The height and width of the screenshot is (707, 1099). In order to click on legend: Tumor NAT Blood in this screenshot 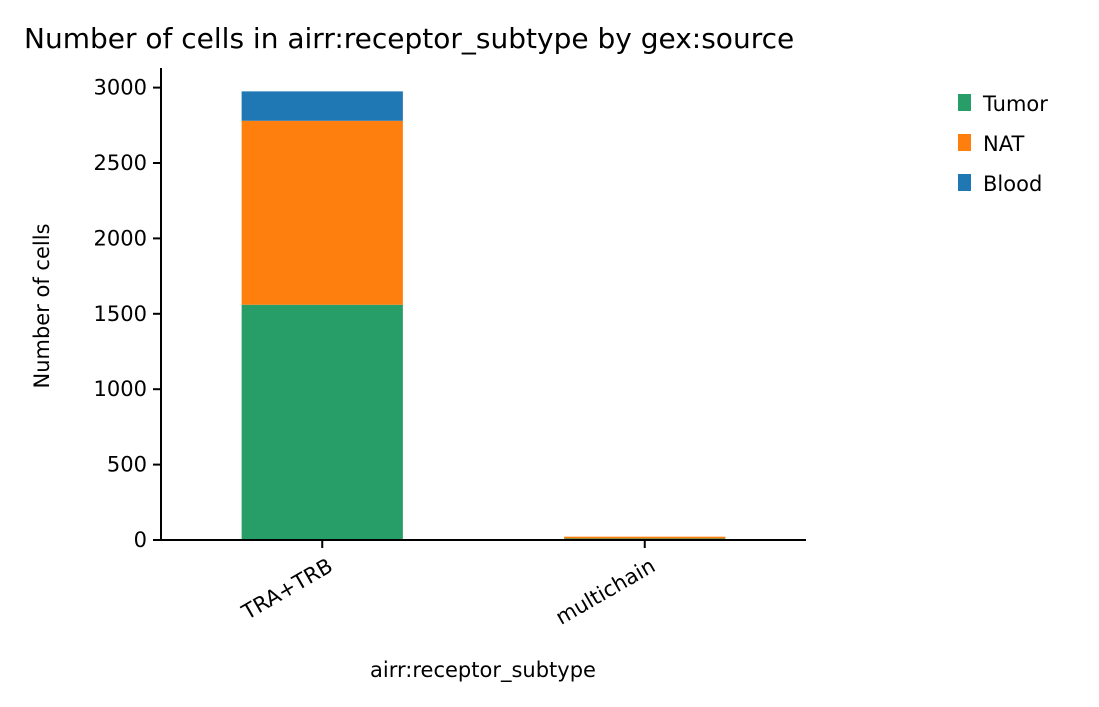, I will do `click(1003, 144)`.